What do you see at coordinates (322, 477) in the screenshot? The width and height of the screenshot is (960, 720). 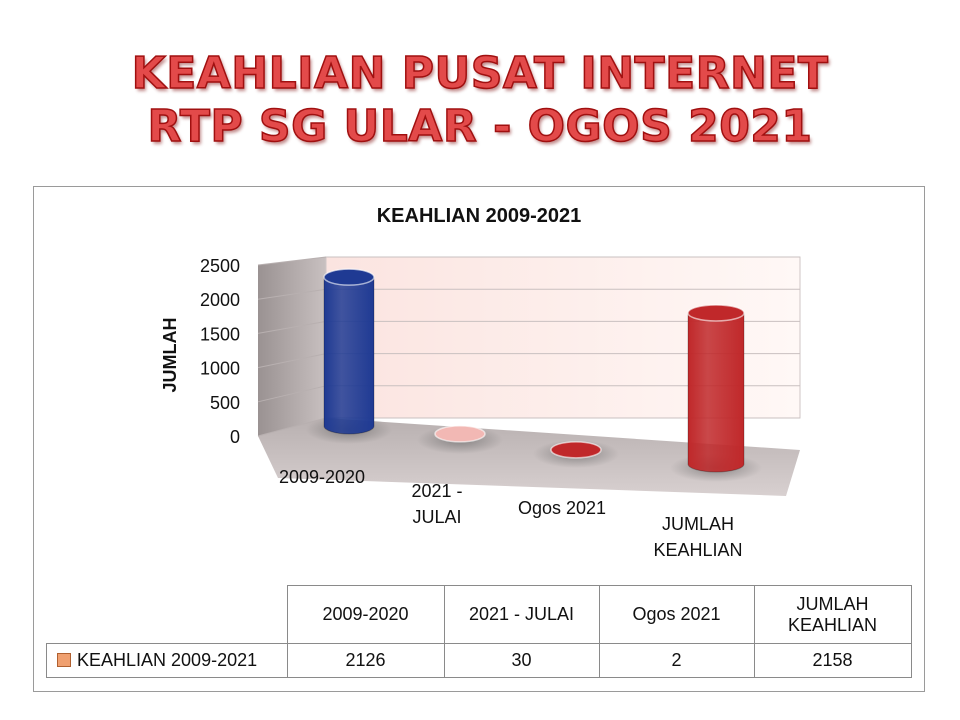 I see `x-tick-label: 2009-2020` at bounding box center [322, 477].